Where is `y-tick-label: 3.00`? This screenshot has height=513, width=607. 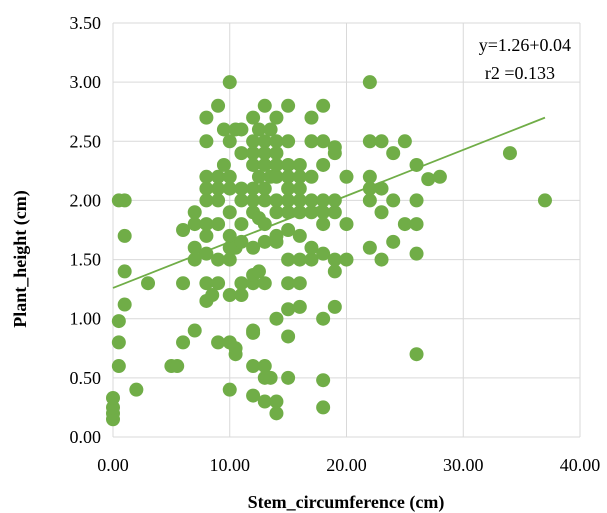 y-tick-label: 3.00 is located at coordinates (86, 82).